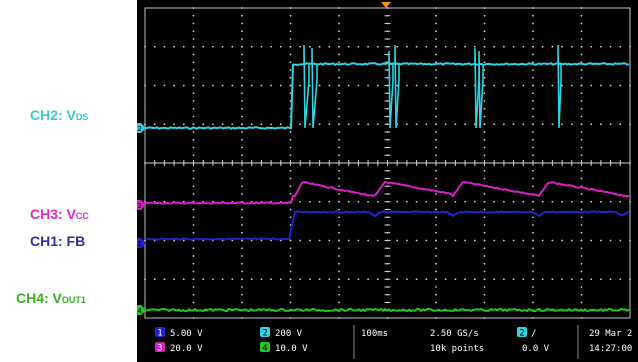 The image size is (638, 362). Describe the element at coordinates (265, 347) in the screenshot. I see `ch4-badge` at that location.